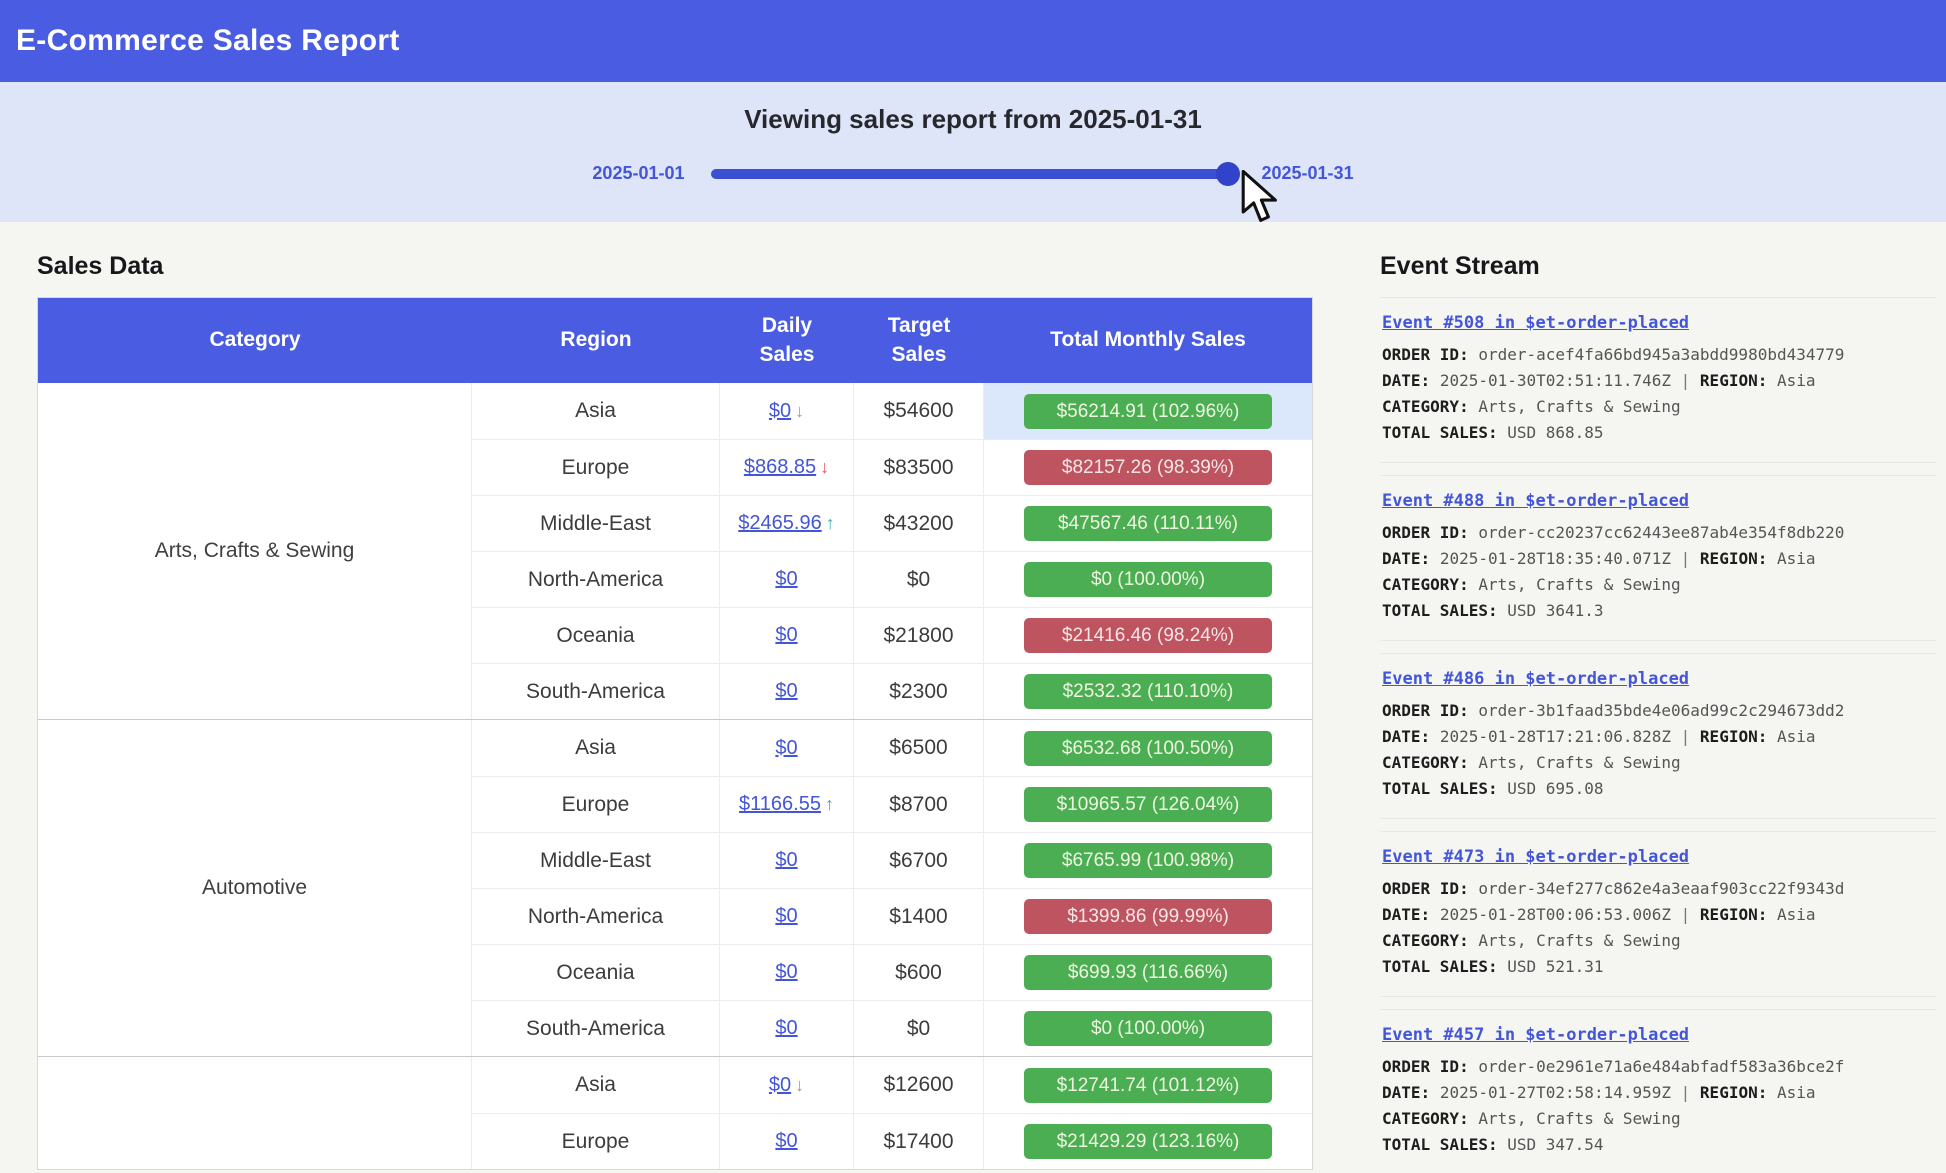 The image size is (1946, 1173). I want to click on table-row: Oceania $0 $21800 $21416.46 (98.24%), so click(892, 635).